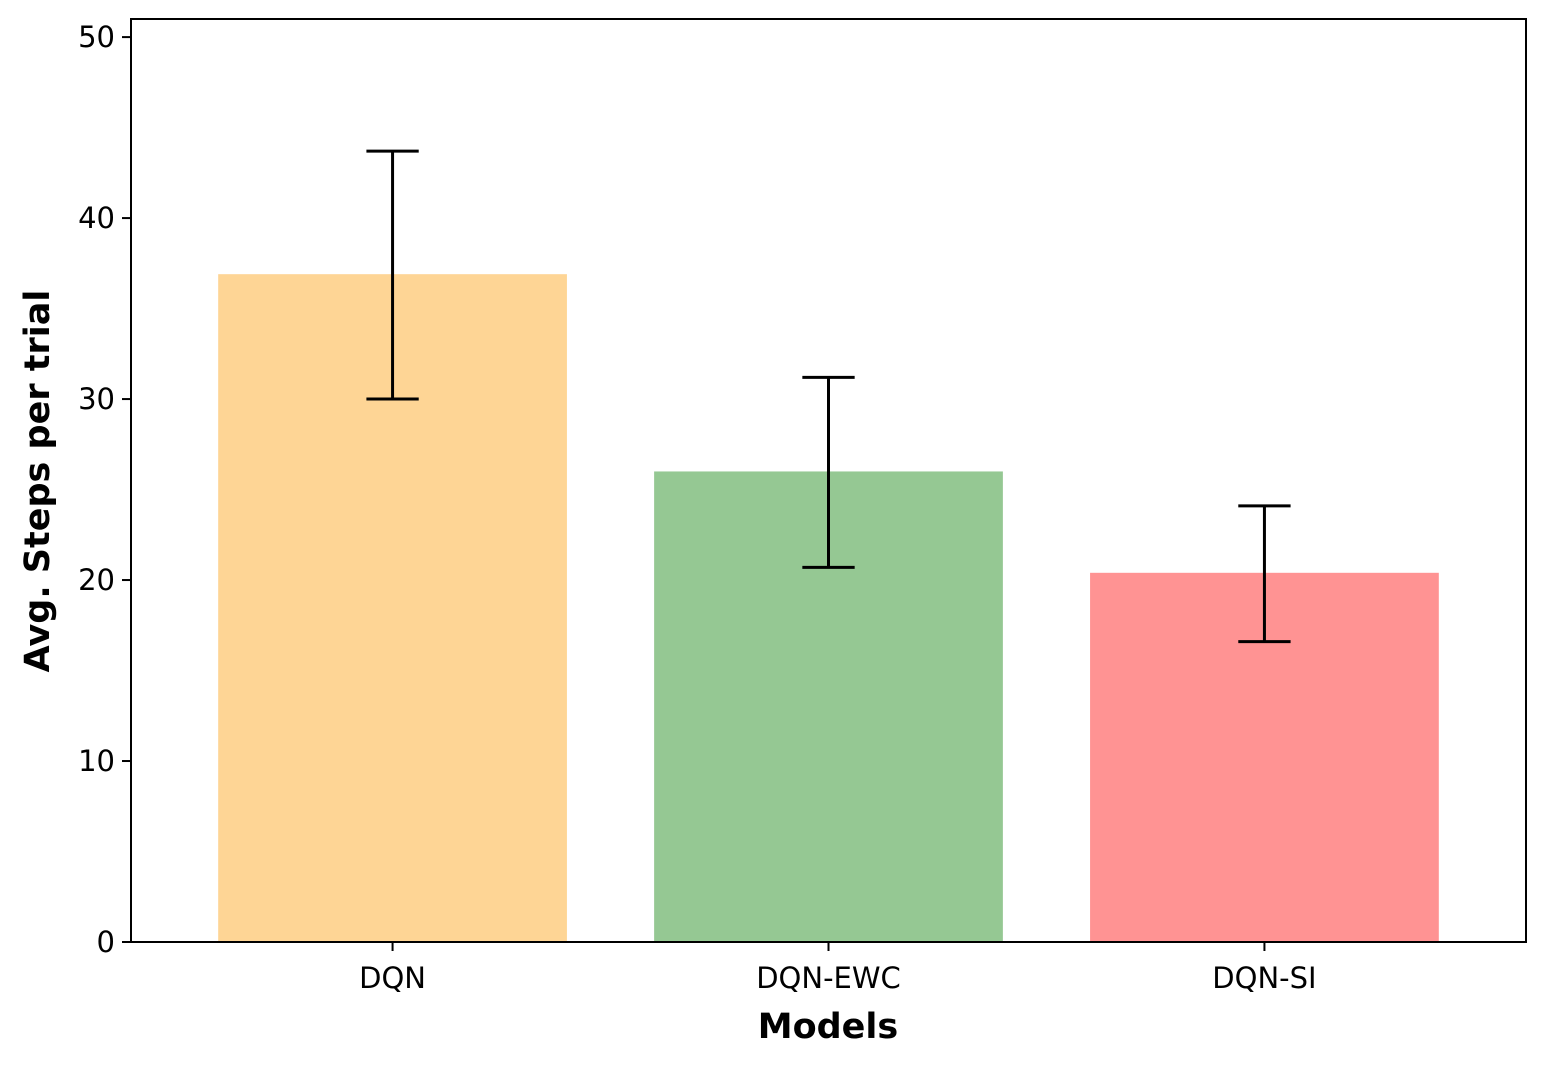  What do you see at coordinates (392, 978) in the screenshot?
I see `x-tick-label-dqn: DQN` at bounding box center [392, 978].